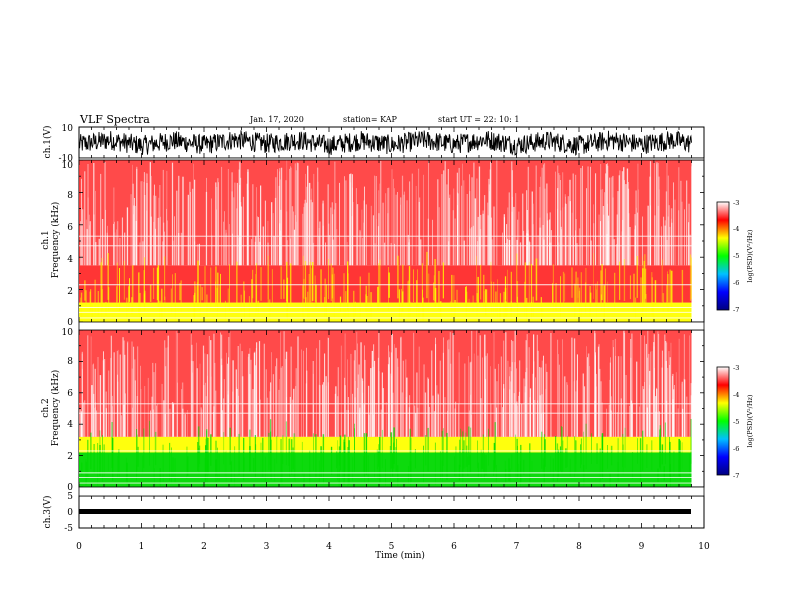  Describe the element at coordinates (329, 547) in the screenshot. I see `xtick-4: 4` at that location.